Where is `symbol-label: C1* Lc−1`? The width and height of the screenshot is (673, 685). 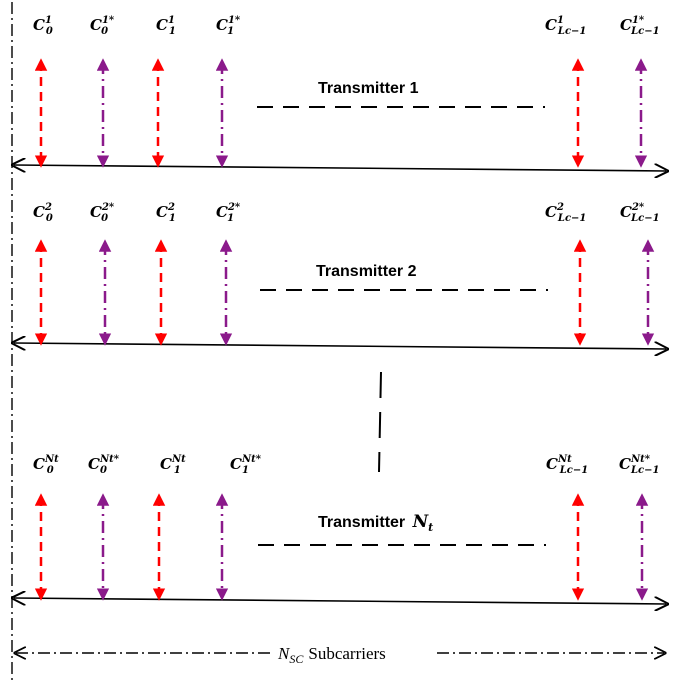 symbol-label: C1* Lc−1 is located at coordinates (640, 26).